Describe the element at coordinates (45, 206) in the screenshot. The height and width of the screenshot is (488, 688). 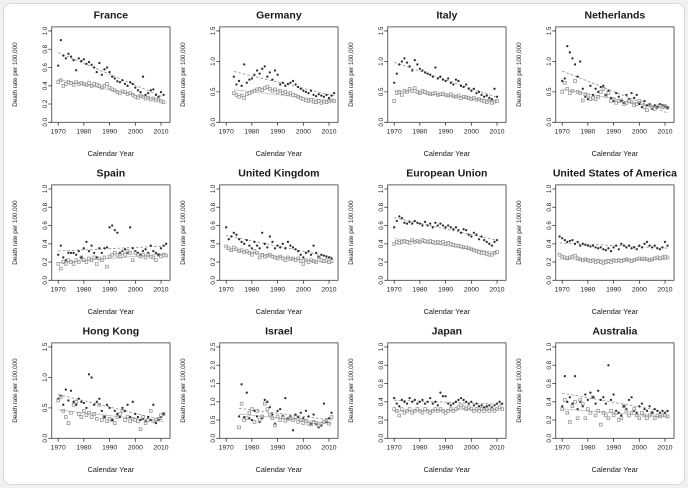
I see `y-tick-label: 0.8` at that location.